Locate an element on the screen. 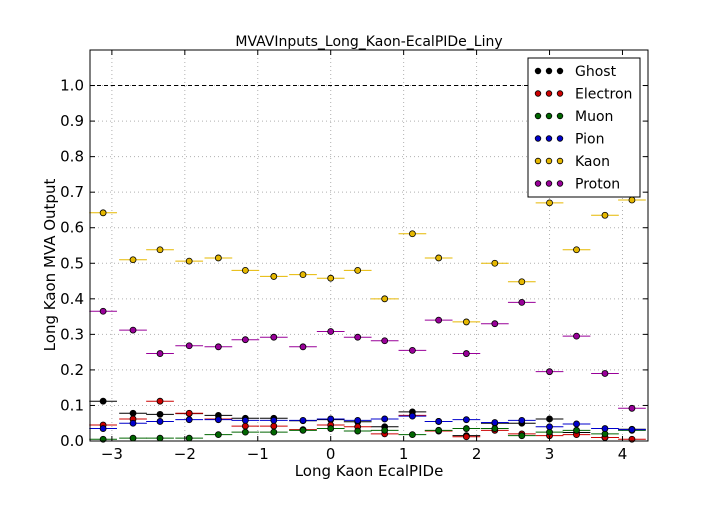 This screenshot has width=720, height=508. legend-entry: Ghost is located at coordinates (575, 72).